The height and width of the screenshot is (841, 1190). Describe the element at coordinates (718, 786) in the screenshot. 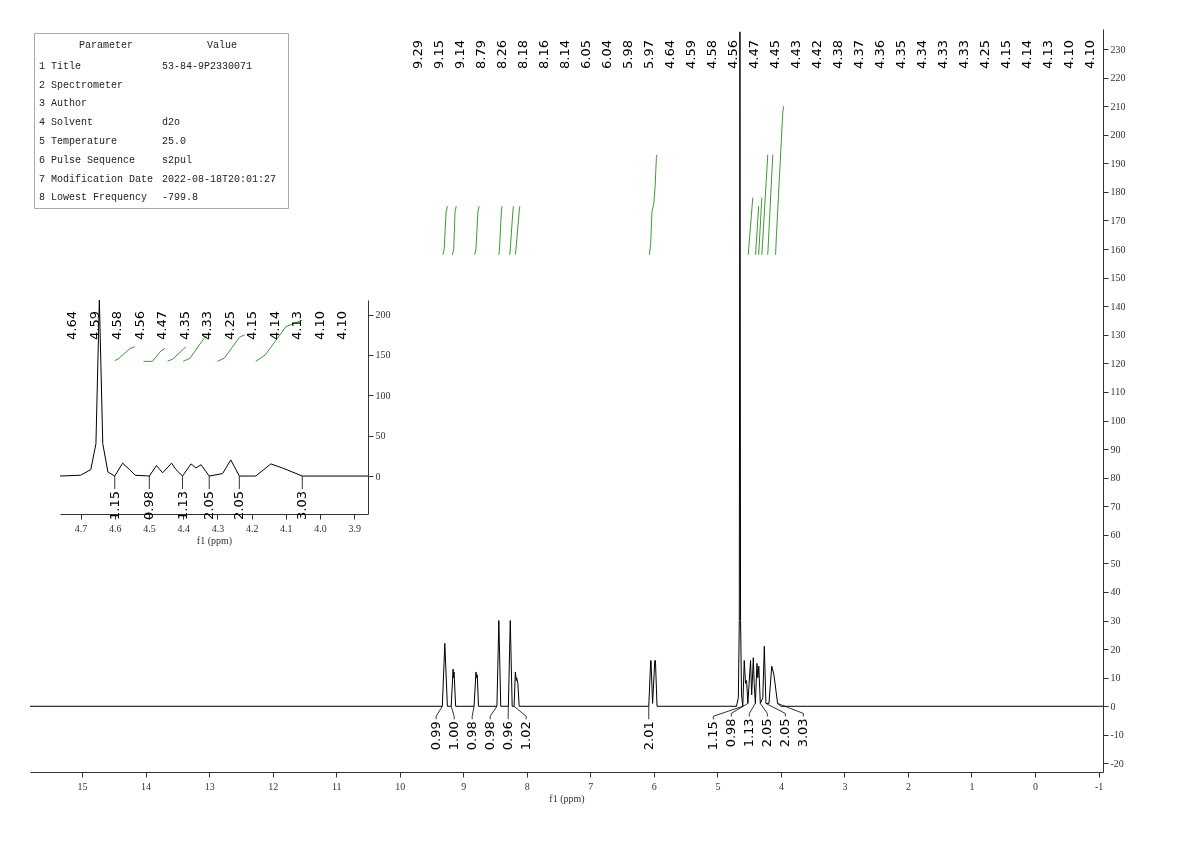

I see `x-tick-label: 5` at that location.